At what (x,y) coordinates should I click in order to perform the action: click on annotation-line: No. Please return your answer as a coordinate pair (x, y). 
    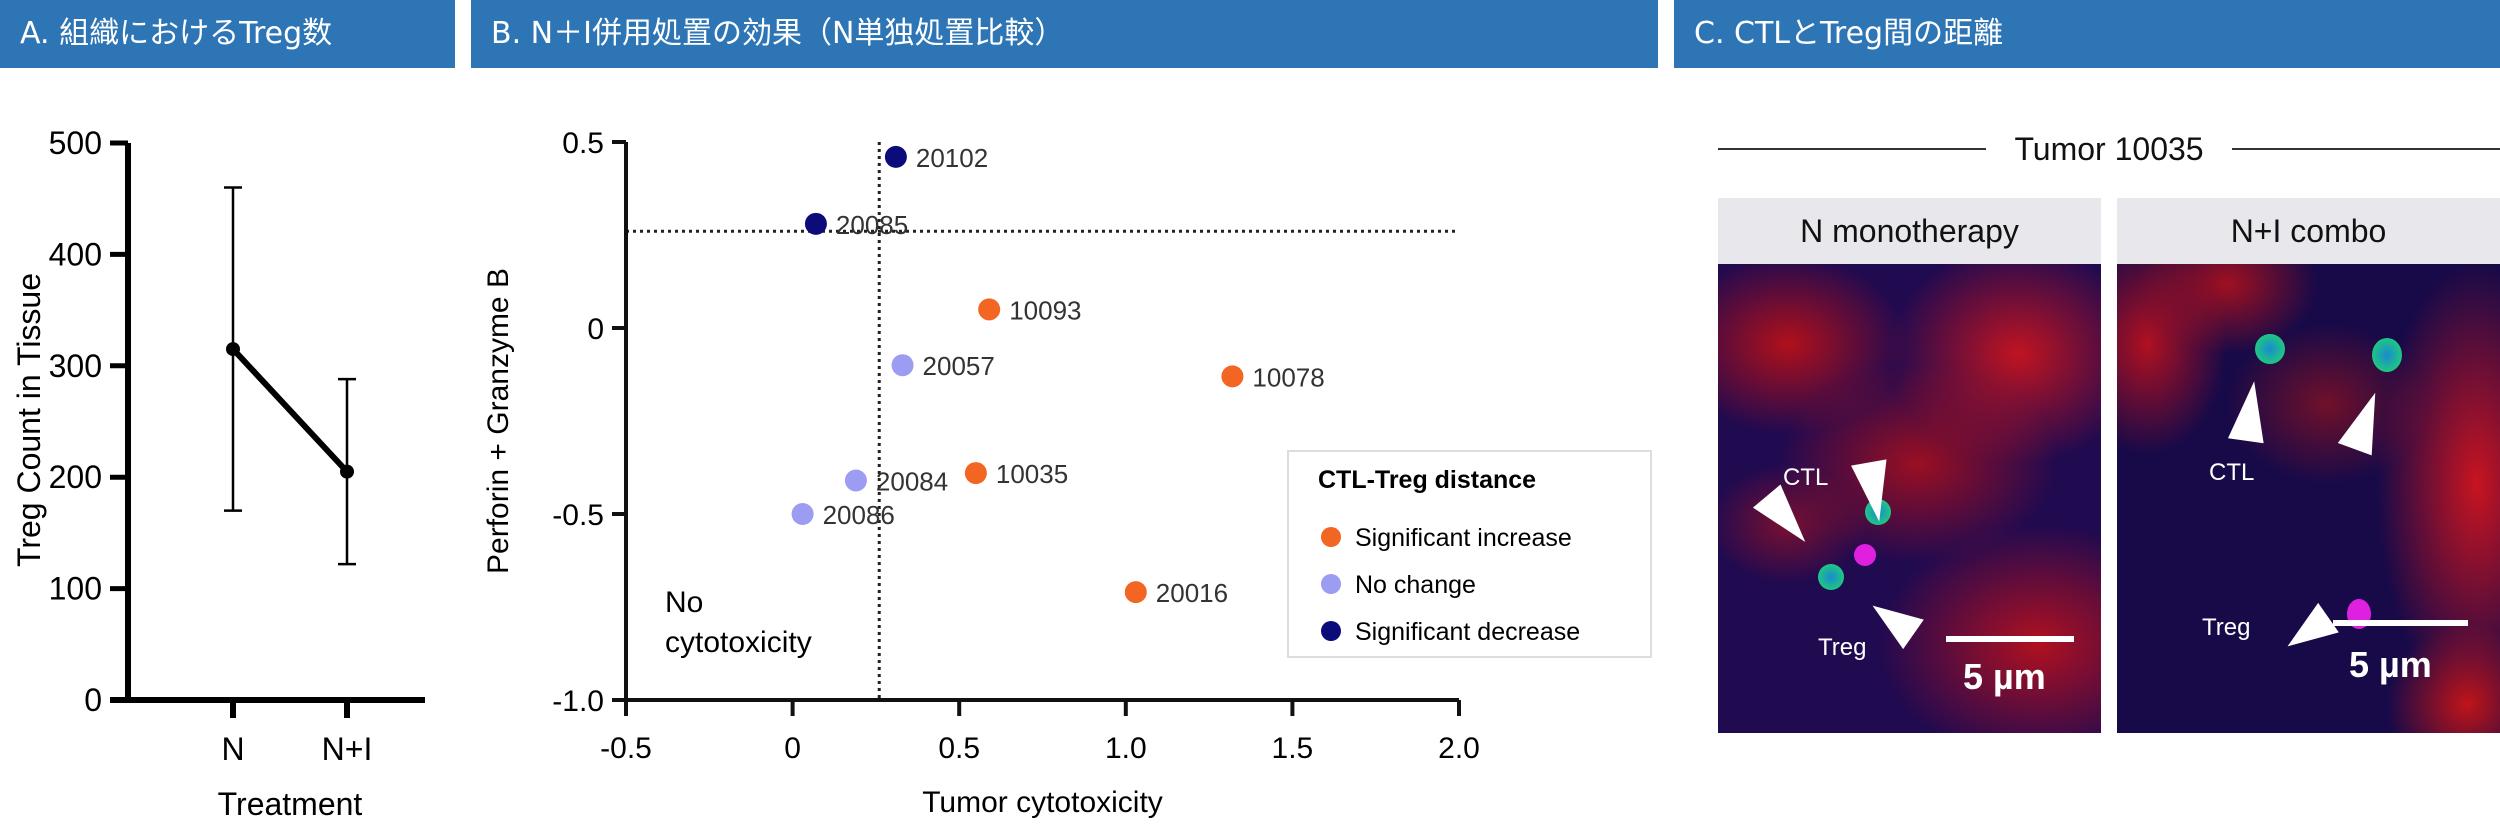
    Looking at the image, I should click on (684, 602).